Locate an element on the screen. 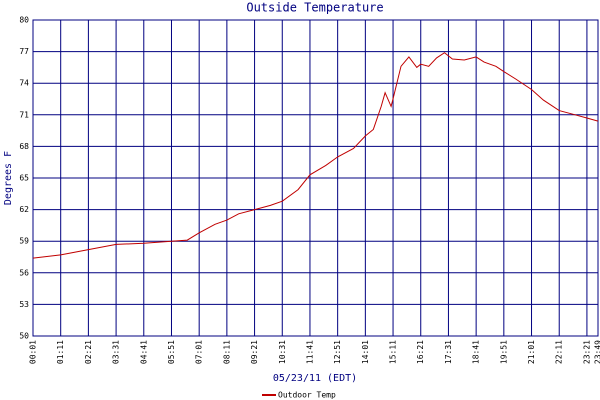 Image resolution: width=600 pixels, height=400 pixels. x-tick-label: 21:01 is located at coordinates (531, 352).